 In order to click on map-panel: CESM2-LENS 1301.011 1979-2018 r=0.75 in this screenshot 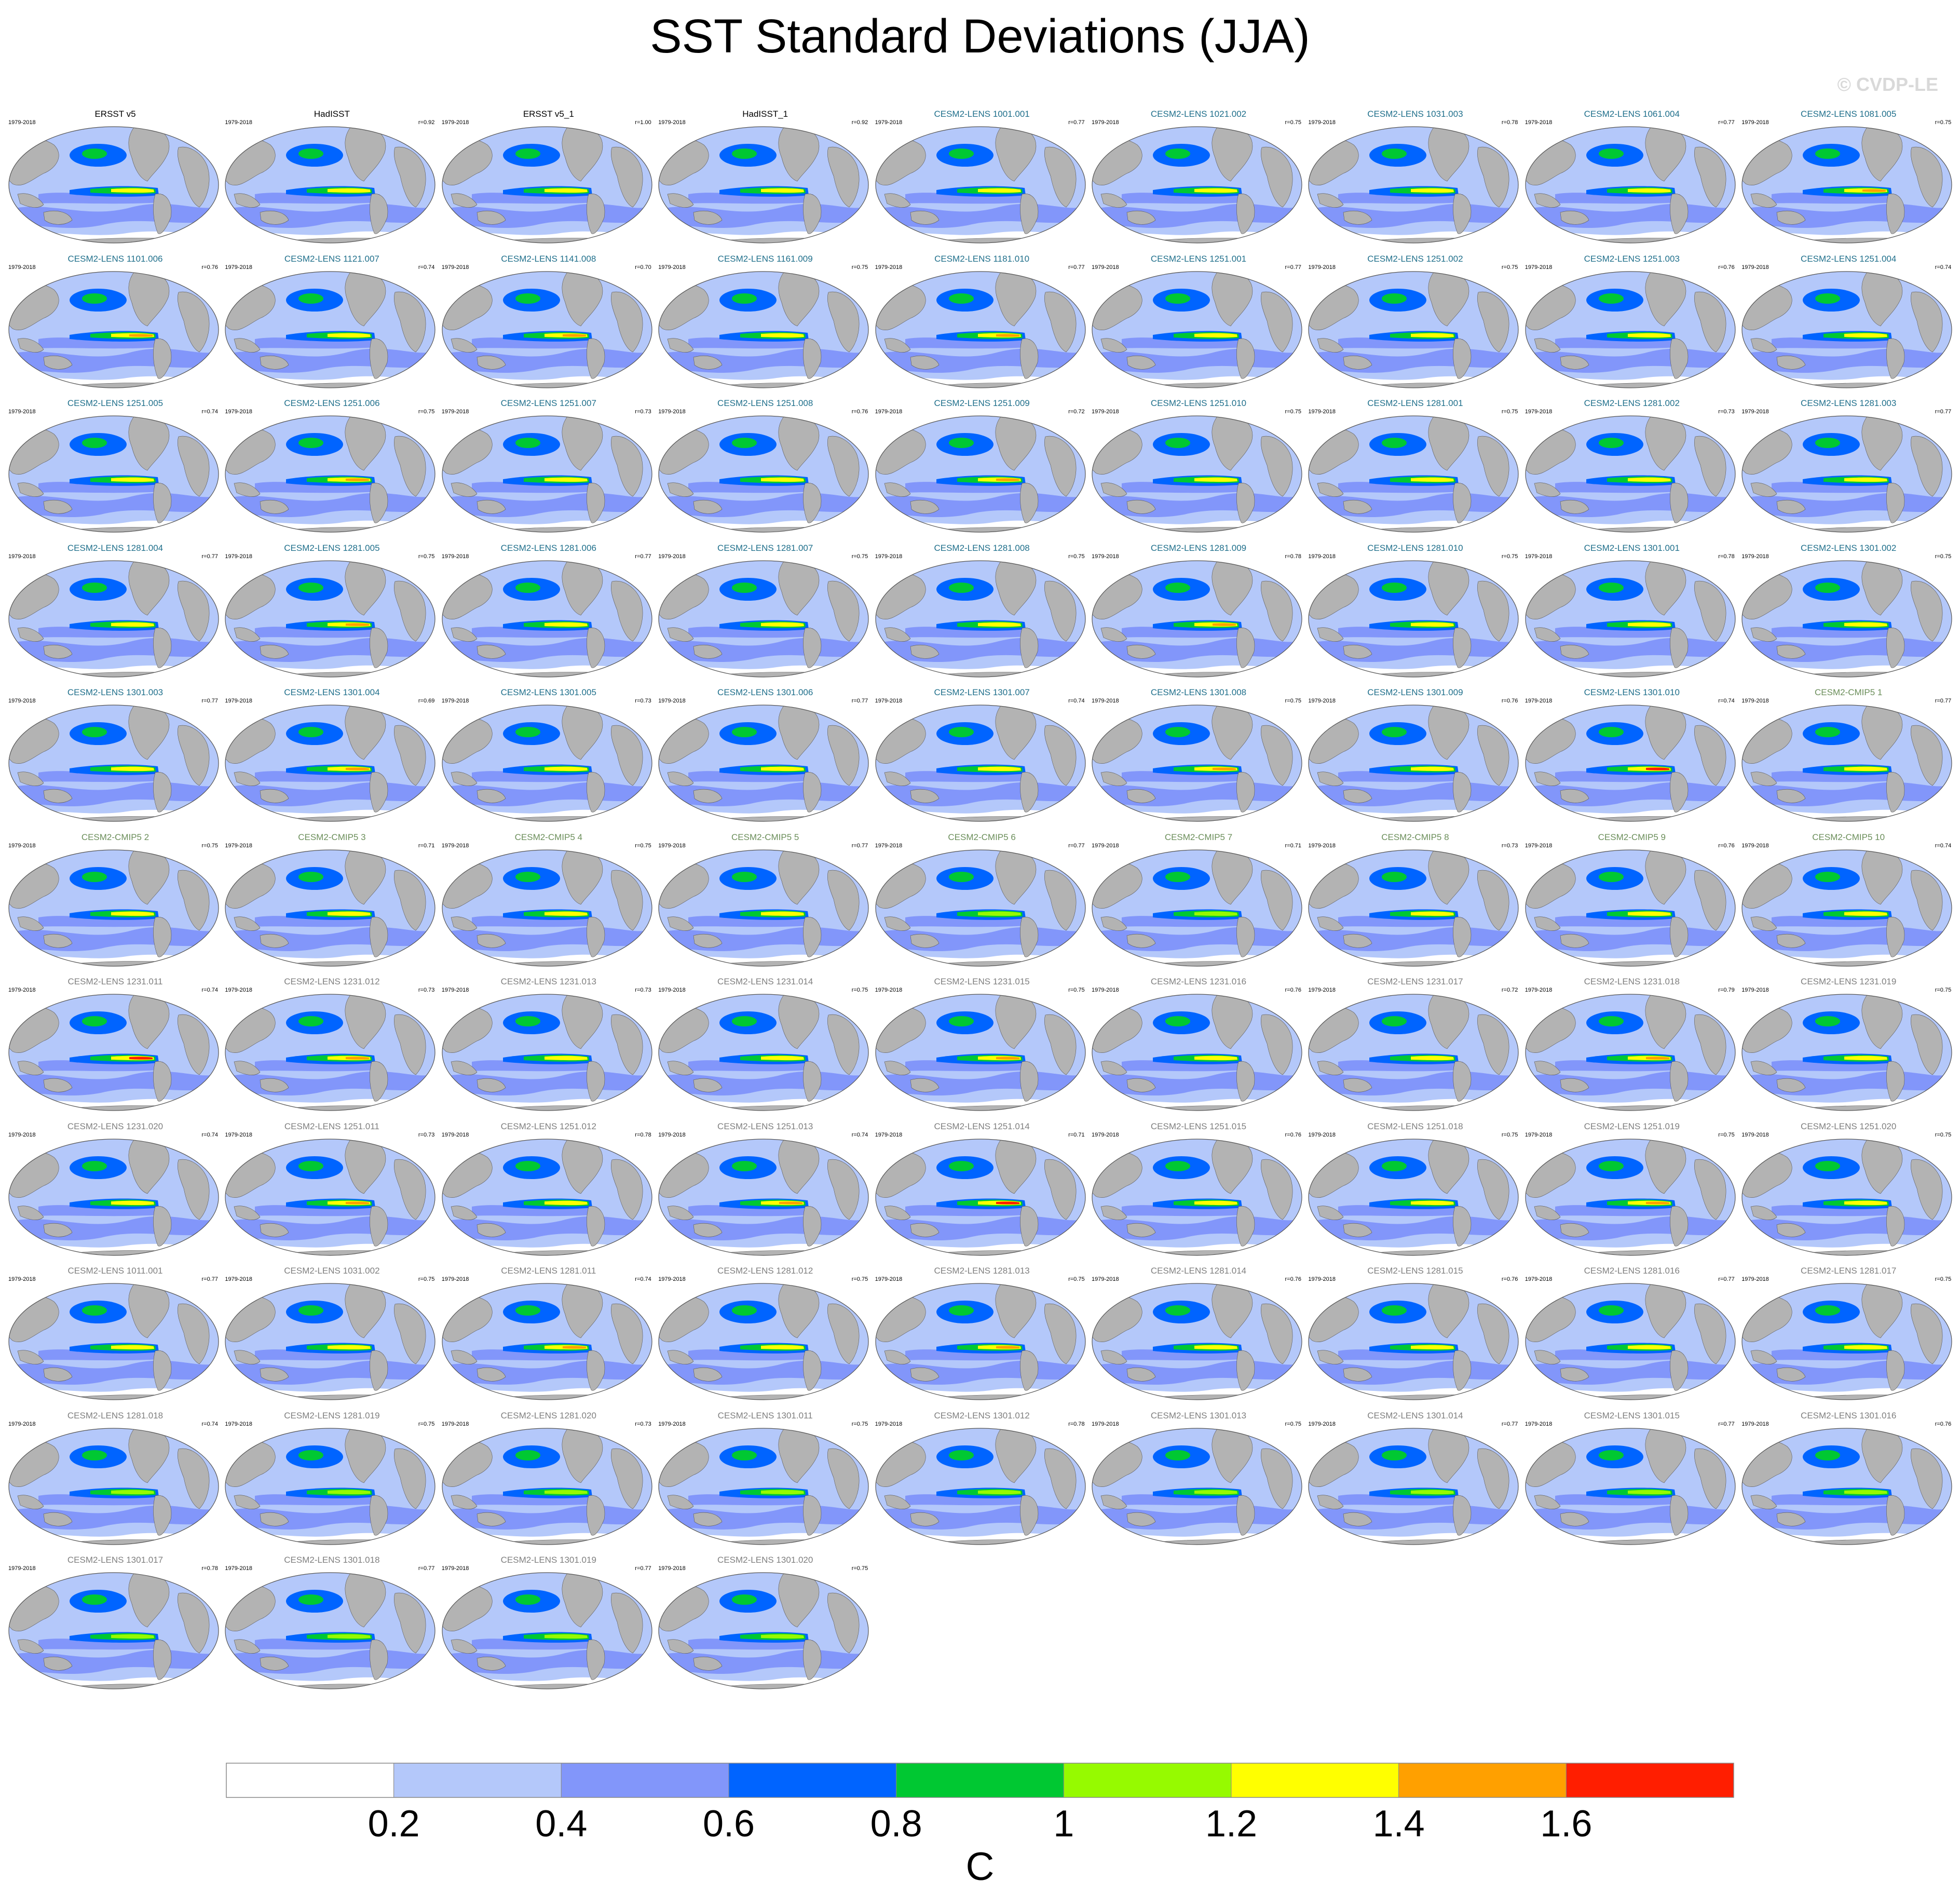, I will do `click(765, 1481)`.